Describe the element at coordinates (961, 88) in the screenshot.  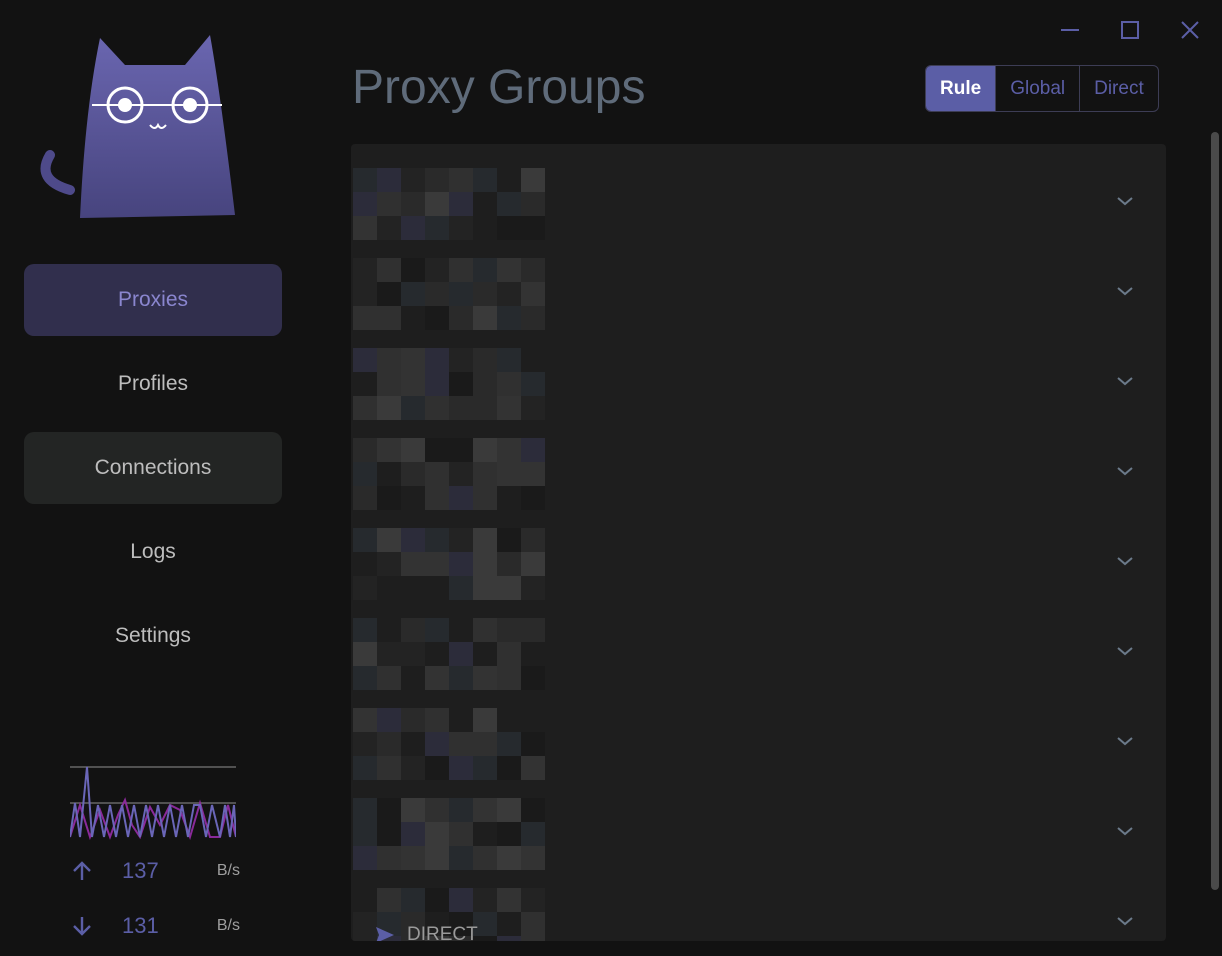
I see `mode-rule-button: Rule` at that location.